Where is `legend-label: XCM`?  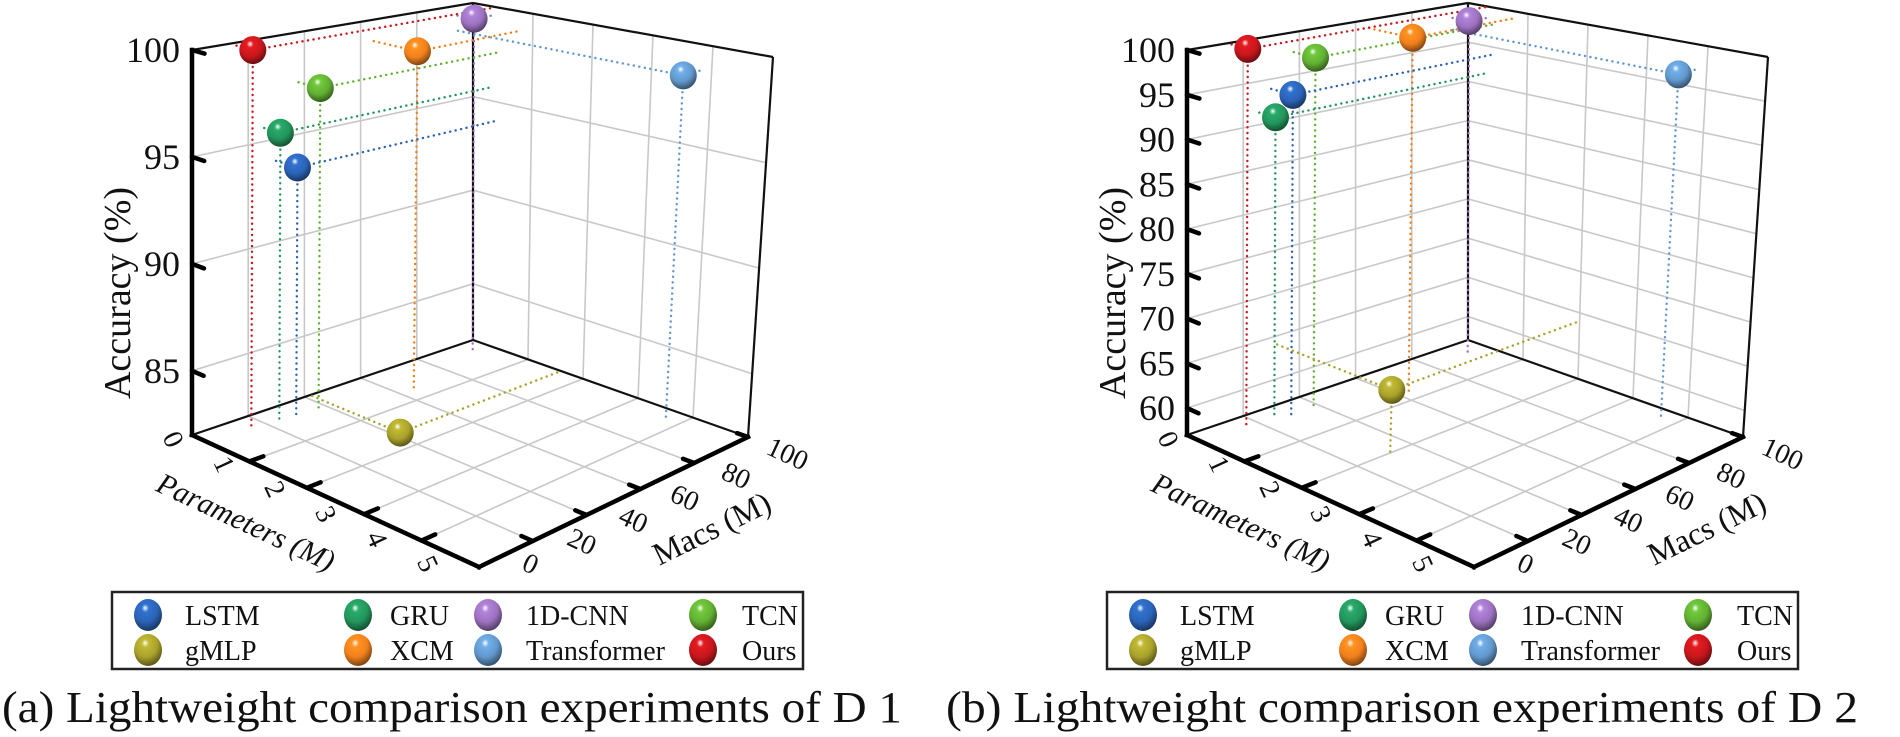 legend-label: XCM is located at coordinates (1417, 651).